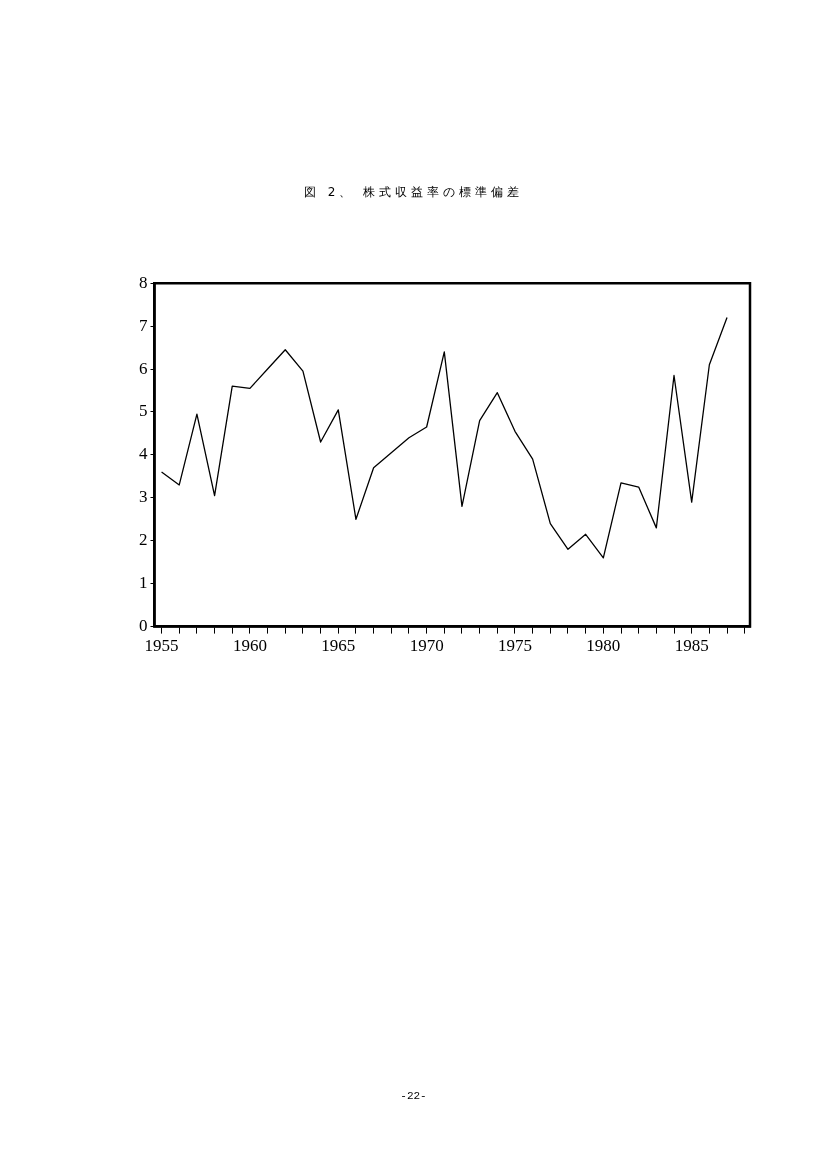  I want to click on chart-title: 図 2、 株式収益率の標準偏差, so click(413, 192).